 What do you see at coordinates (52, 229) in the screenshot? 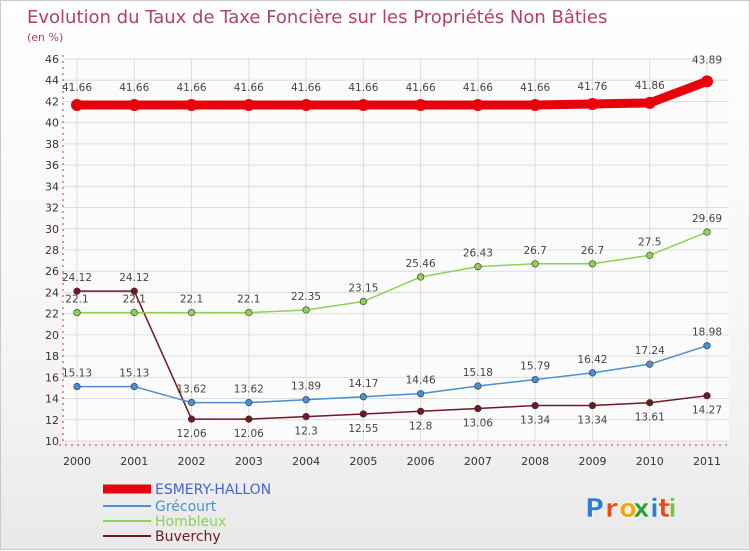
I see `y-tick-label: 30` at bounding box center [52, 229].